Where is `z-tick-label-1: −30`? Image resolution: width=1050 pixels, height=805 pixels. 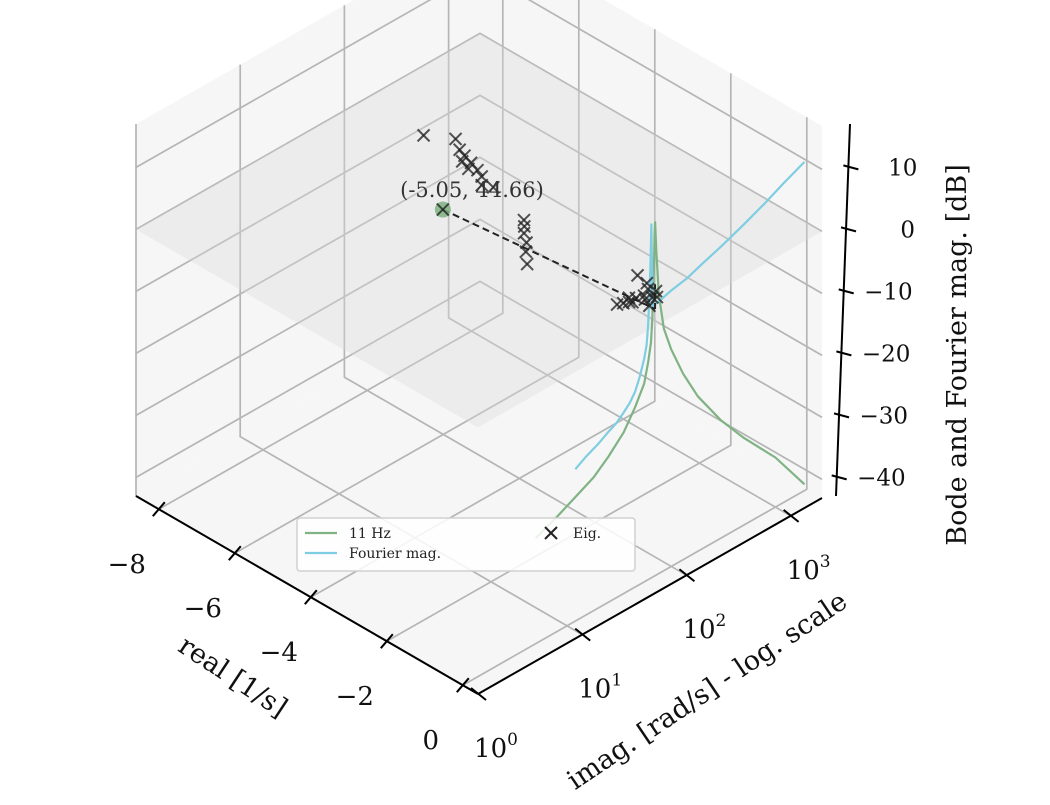
z-tick-label-1: −30 is located at coordinates (883, 416).